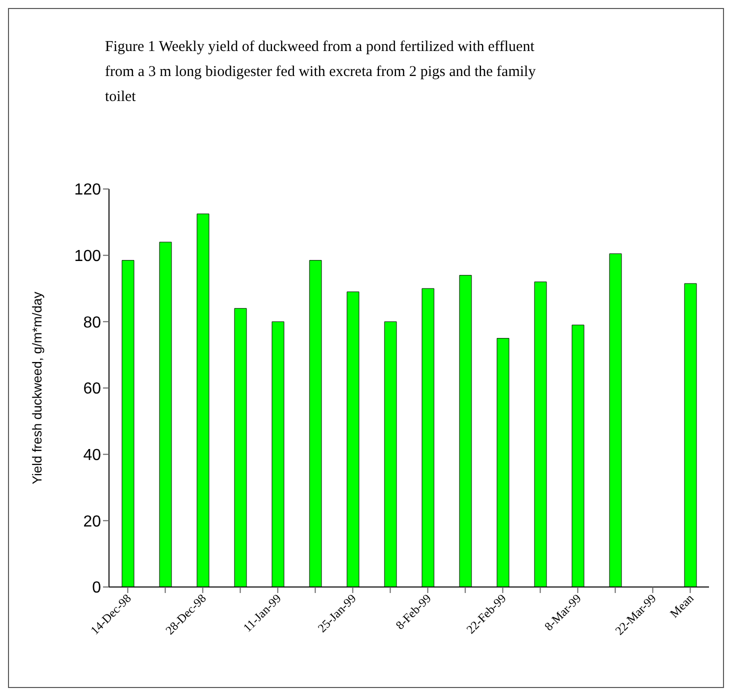 Image resolution: width=736 pixels, height=700 pixels. I want to click on chart-title: Figure 1 Weekly yield of duckweed from a pond fertilized with effluent from a 3 m long biodigester fed with excreta from 2 pigs and the family toilet, so click(321, 72).